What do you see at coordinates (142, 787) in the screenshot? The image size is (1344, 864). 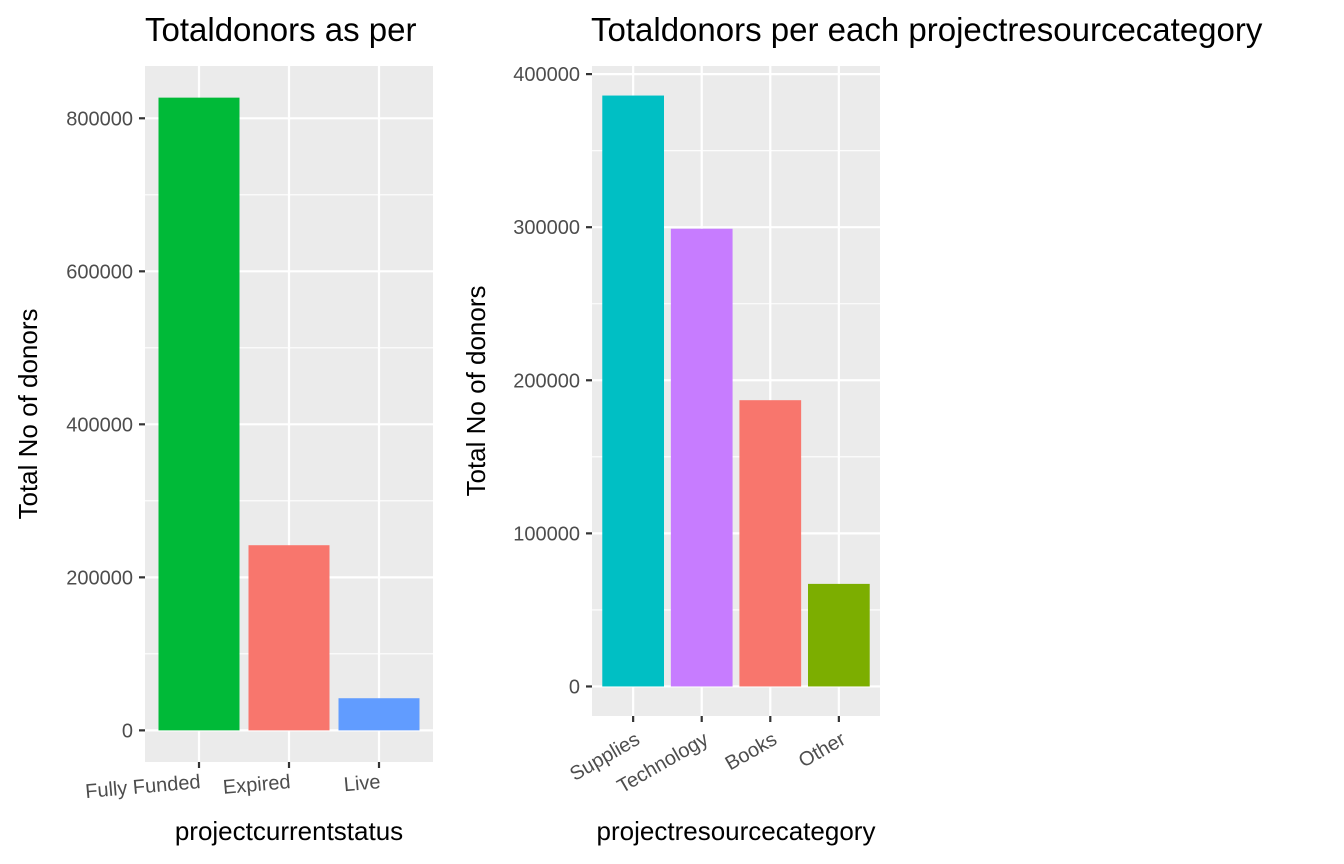 I see `x-tick-label: Fully Funded` at bounding box center [142, 787].